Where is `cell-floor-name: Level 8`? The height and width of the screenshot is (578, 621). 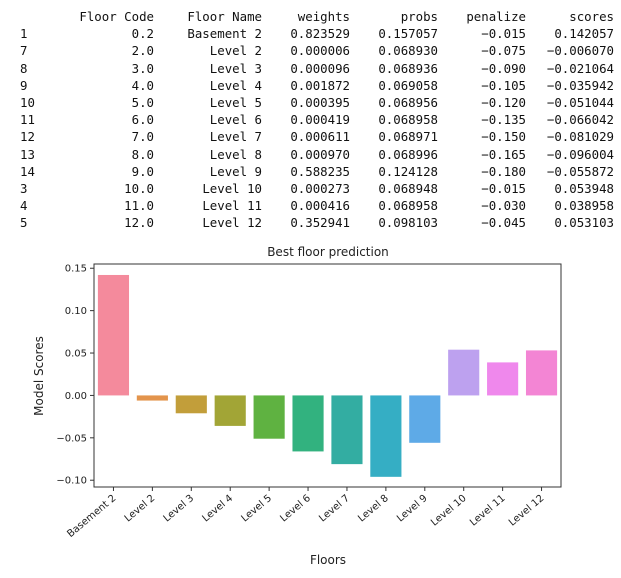 cell-floor-name: Level 8 is located at coordinates (235, 154).